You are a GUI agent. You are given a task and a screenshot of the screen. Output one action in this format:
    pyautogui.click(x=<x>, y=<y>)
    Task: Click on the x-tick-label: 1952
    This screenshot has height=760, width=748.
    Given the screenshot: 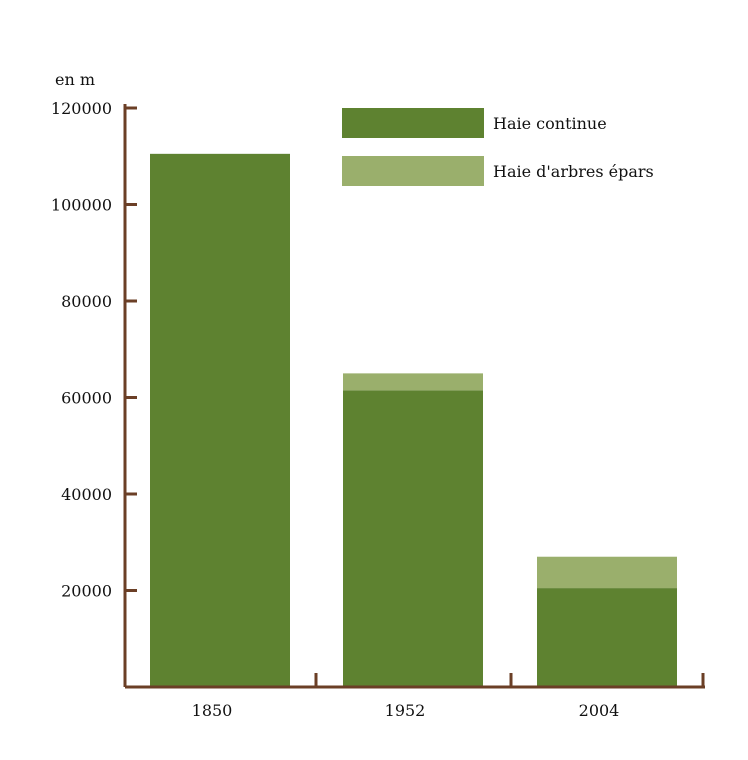 What is the action you would take?
    pyautogui.click(x=405, y=710)
    